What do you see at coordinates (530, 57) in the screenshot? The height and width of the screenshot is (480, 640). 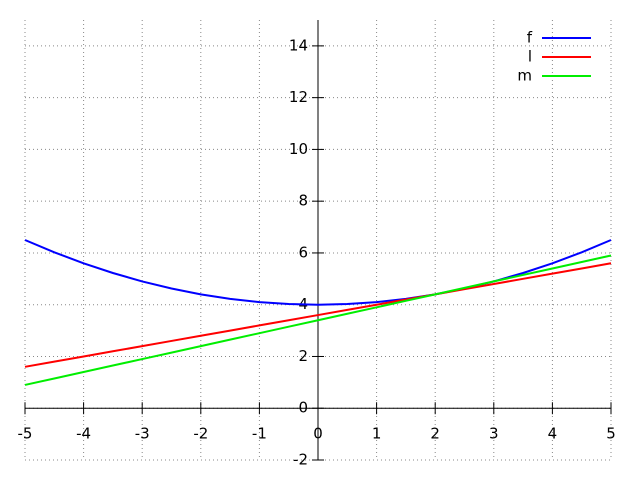 I see `legend-label: l` at bounding box center [530, 57].